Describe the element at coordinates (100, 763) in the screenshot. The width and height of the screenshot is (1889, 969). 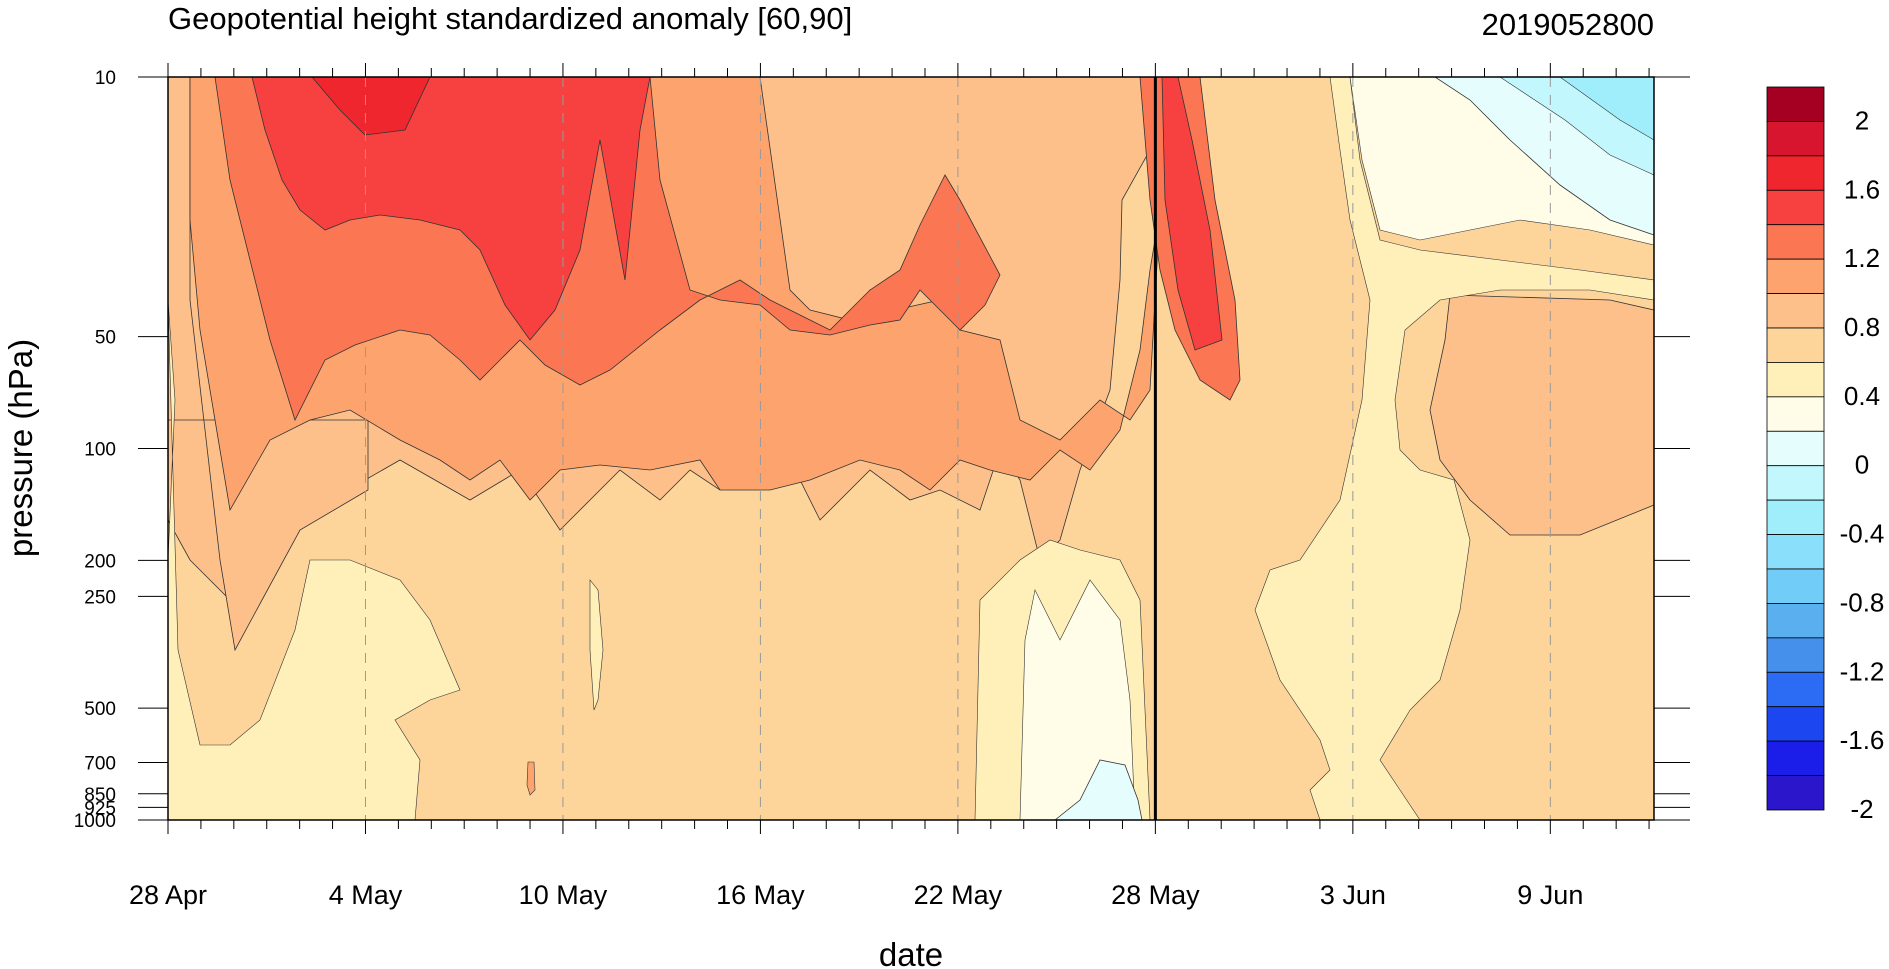
I see `y-tick-label: 700` at that location.